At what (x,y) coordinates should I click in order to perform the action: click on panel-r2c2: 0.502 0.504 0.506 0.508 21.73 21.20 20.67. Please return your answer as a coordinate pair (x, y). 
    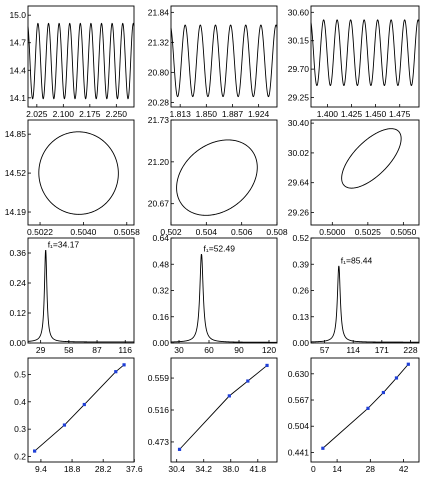
    Looking at the image, I should click on (218, 176).